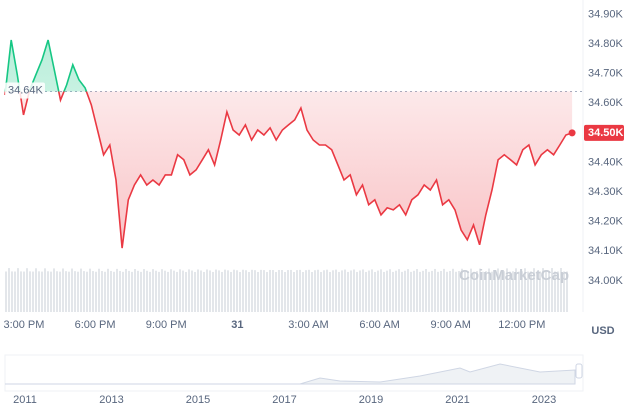  Describe the element at coordinates (606, 74) in the screenshot. I see `y-tick-label: 34.70K` at that location.